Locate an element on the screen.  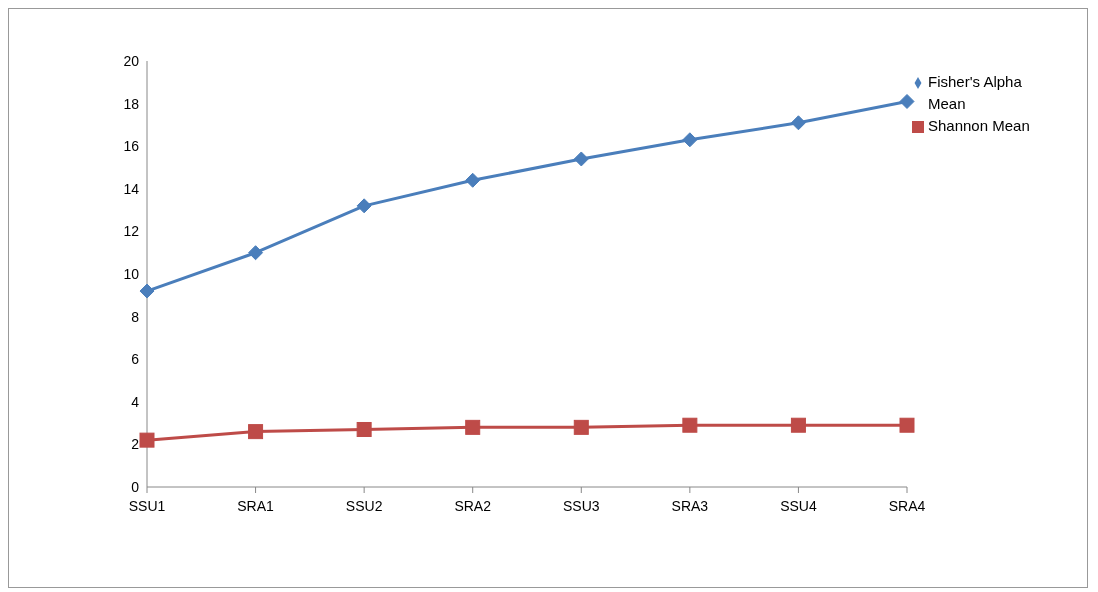
y-tick-label: 20 is located at coordinates (131, 60).